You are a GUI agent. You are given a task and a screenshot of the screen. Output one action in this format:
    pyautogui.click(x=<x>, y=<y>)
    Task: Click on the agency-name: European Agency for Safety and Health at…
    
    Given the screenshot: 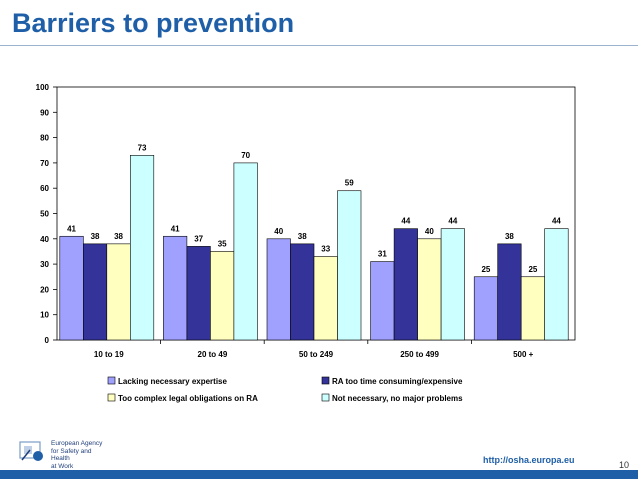 What is the action you would take?
    pyautogui.click(x=81, y=455)
    